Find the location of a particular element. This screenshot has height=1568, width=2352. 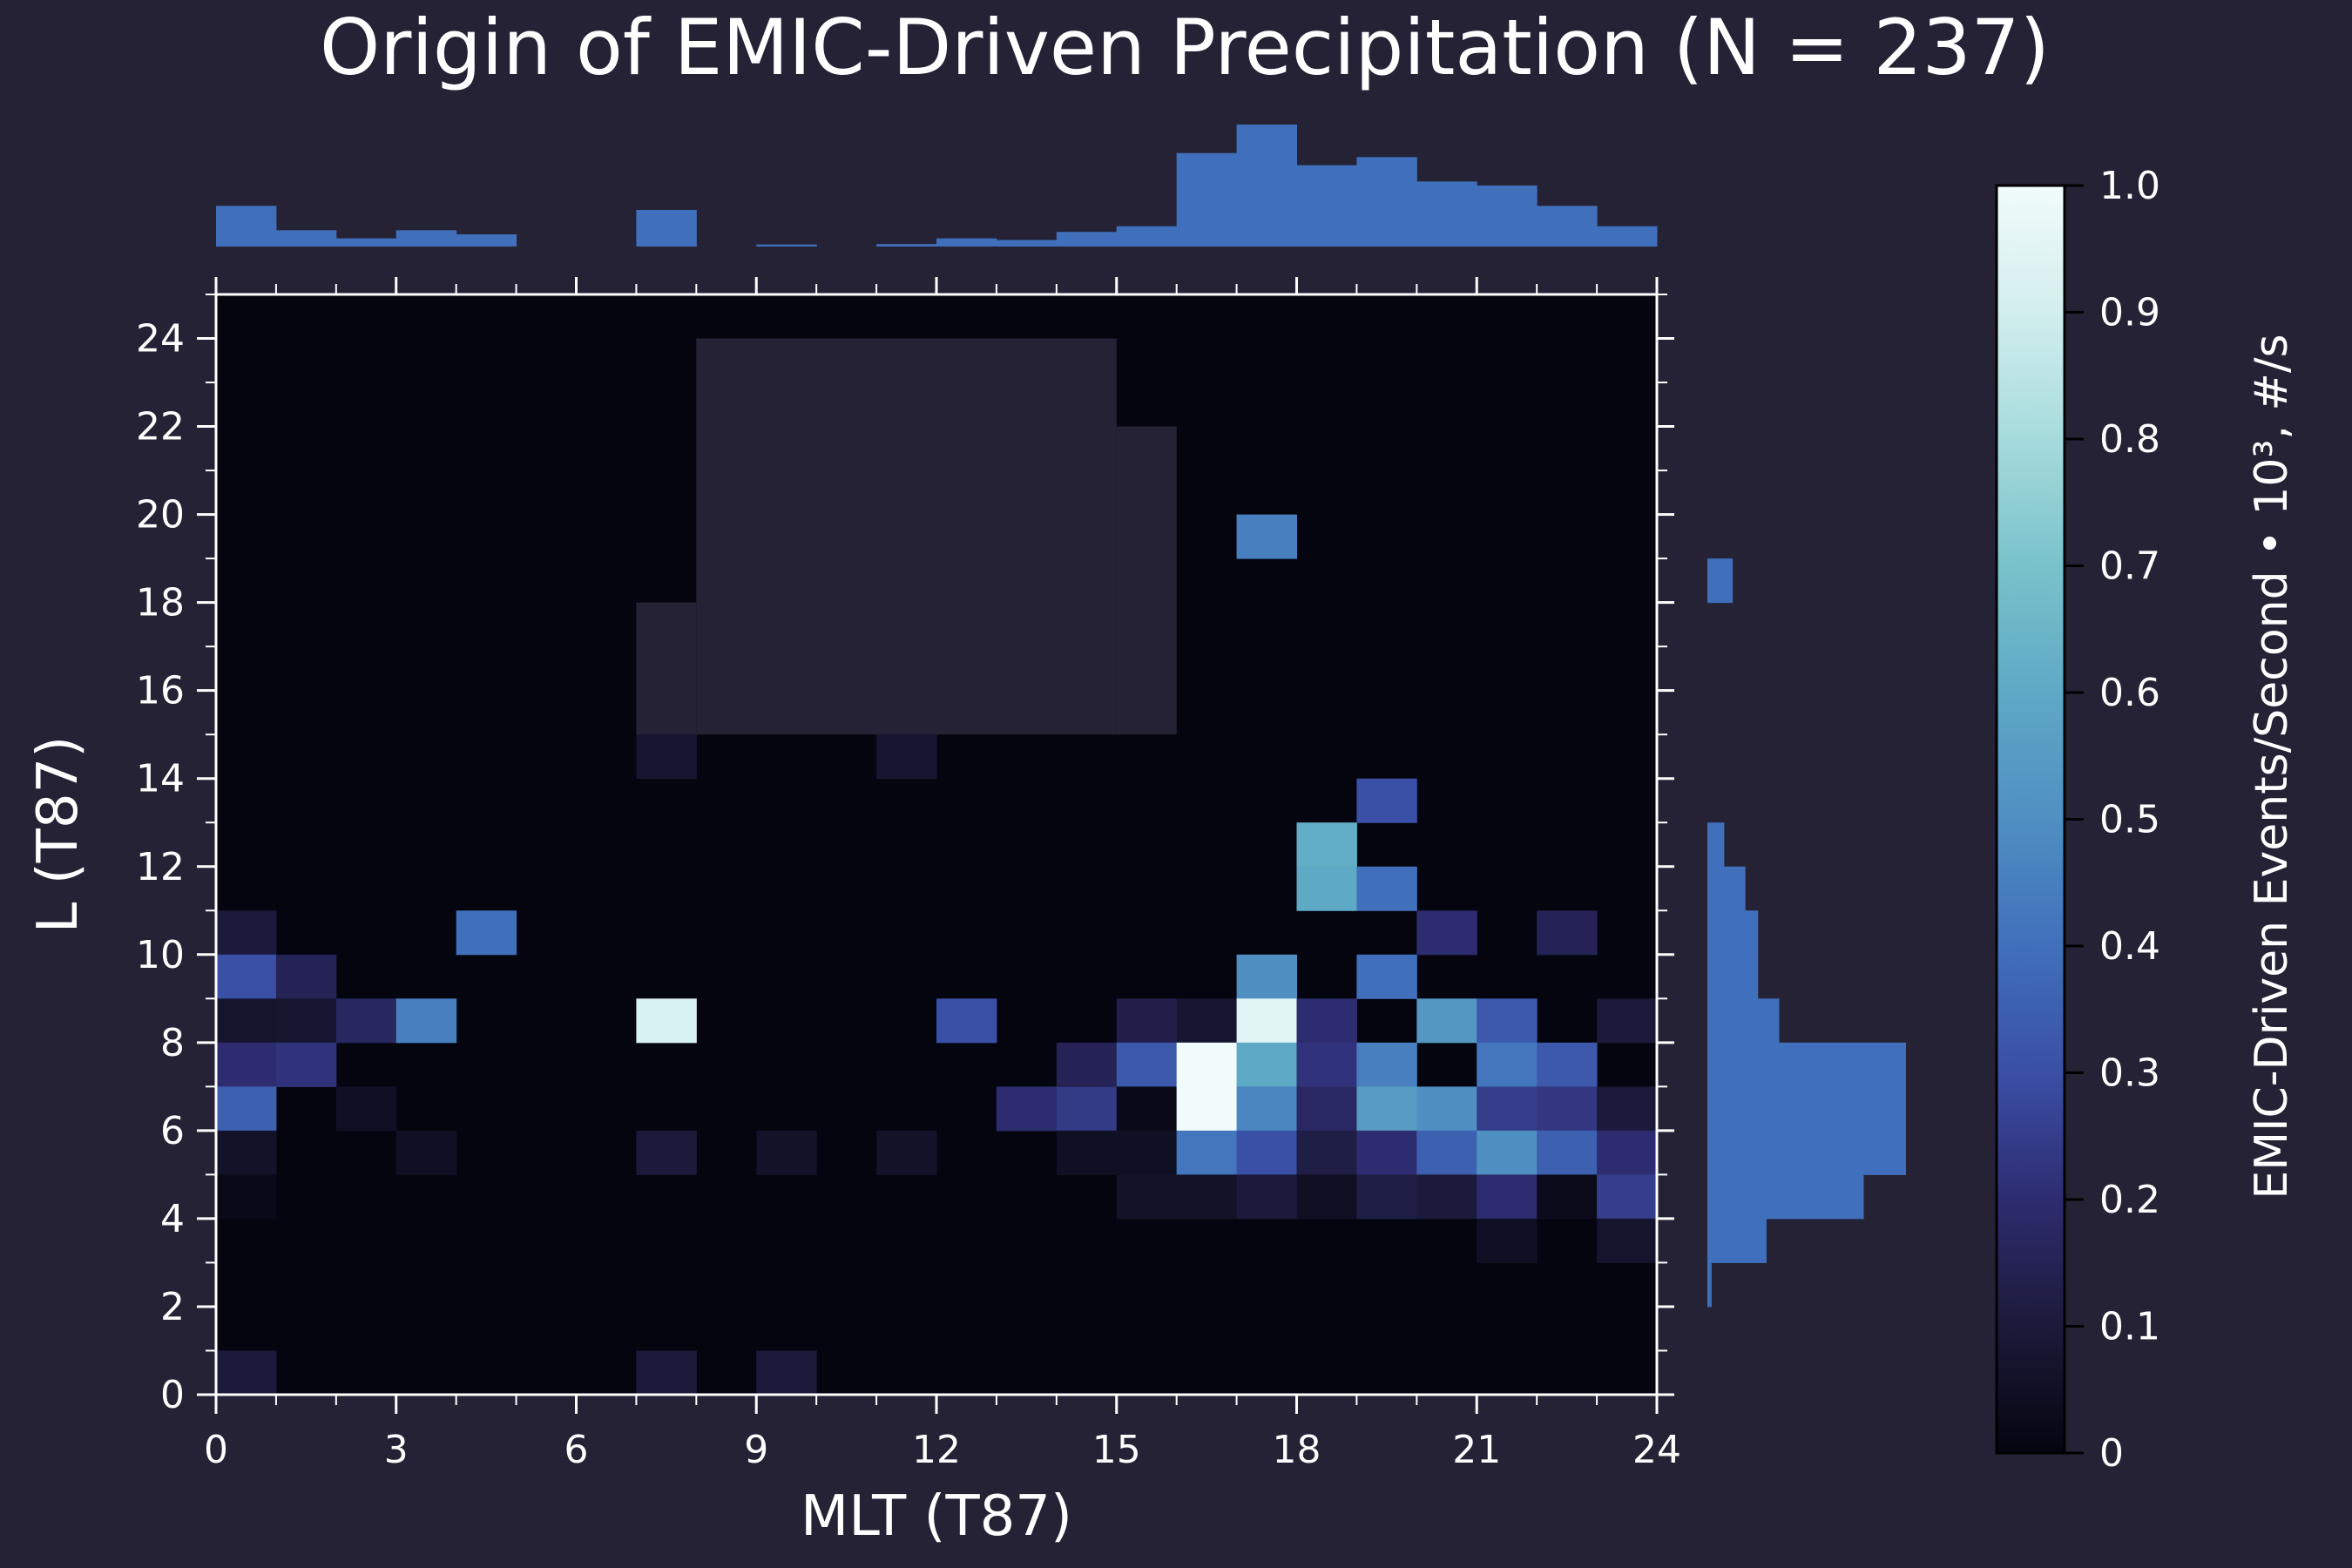

x-tick-label: 9 is located at coordinates (756, 1450).